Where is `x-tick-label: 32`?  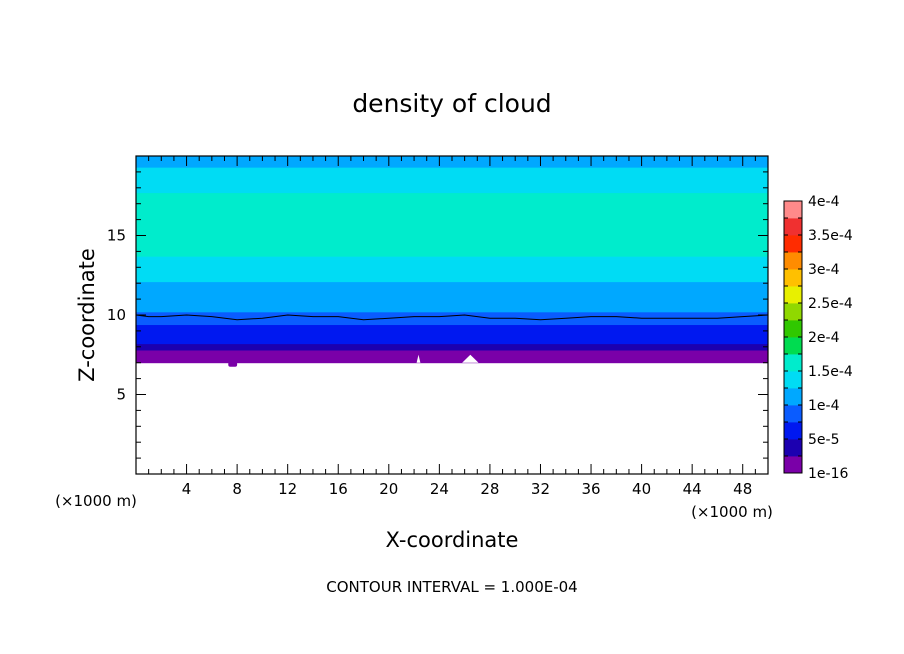 x-tick-label: 32 is located at coordinates (540, 489).